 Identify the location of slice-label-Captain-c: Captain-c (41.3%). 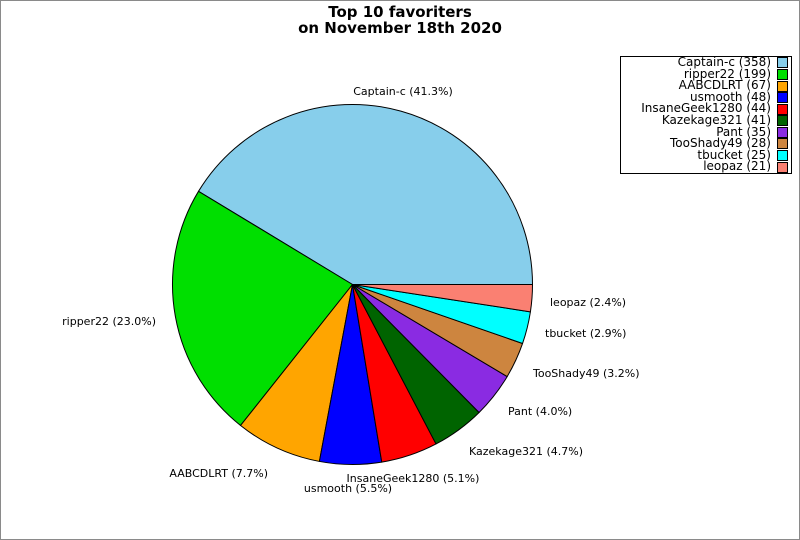
(403, 91).